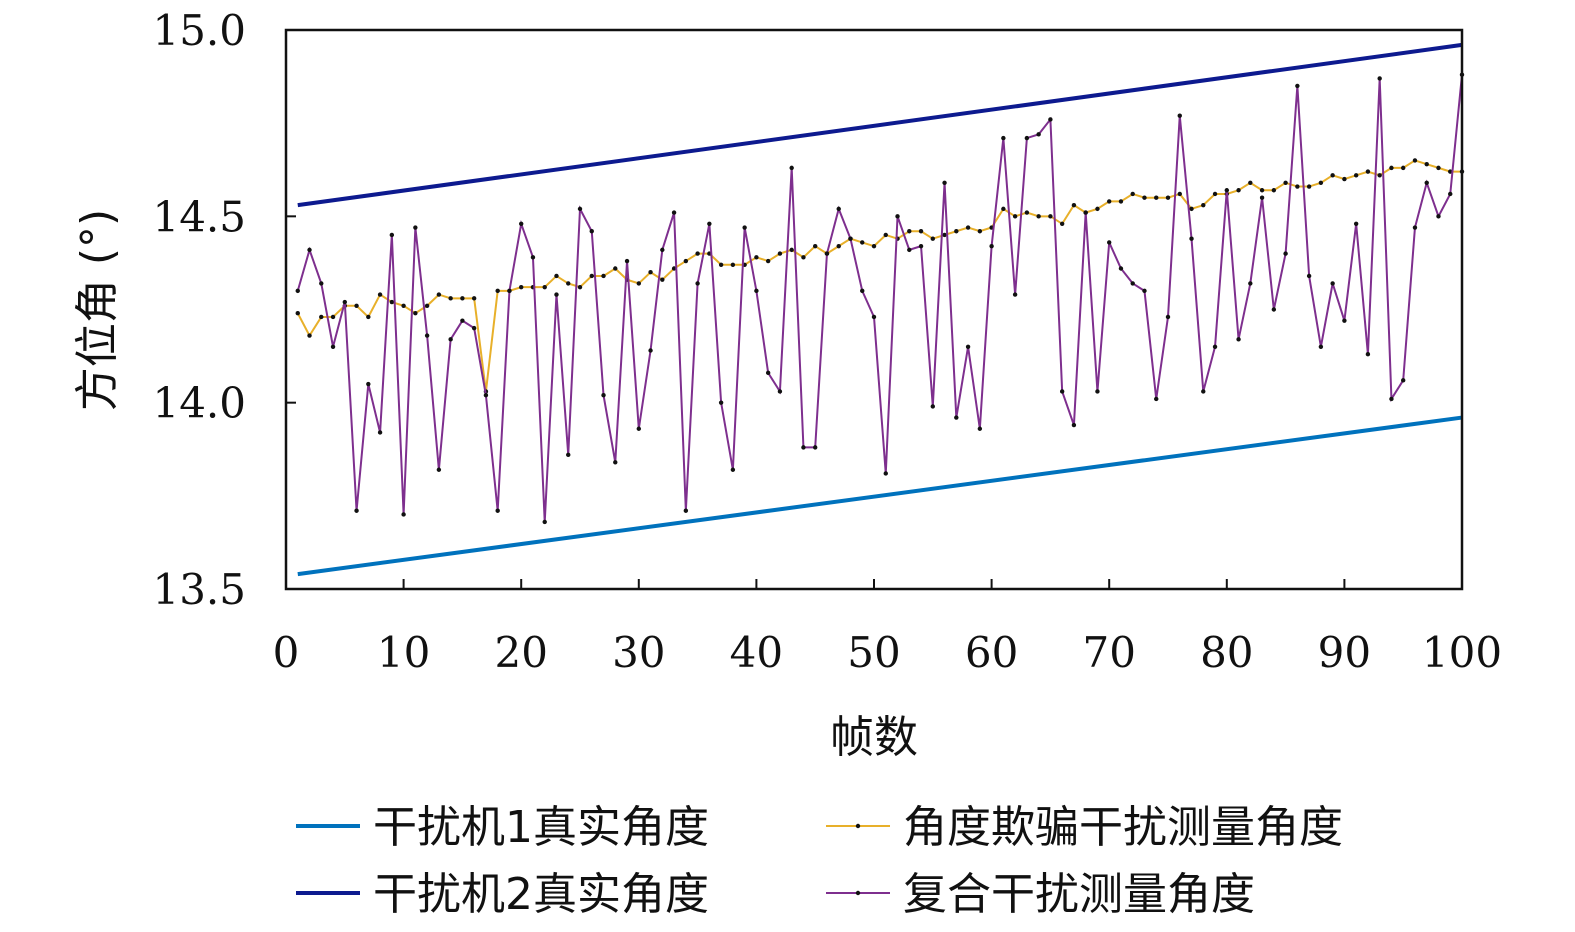 The image size is (1575, 932). What do you see at coordinates (1040, 894) in the screenshot?
I see `legend-item: 复合干扰测量角度` at bounding box center [1040, 894].